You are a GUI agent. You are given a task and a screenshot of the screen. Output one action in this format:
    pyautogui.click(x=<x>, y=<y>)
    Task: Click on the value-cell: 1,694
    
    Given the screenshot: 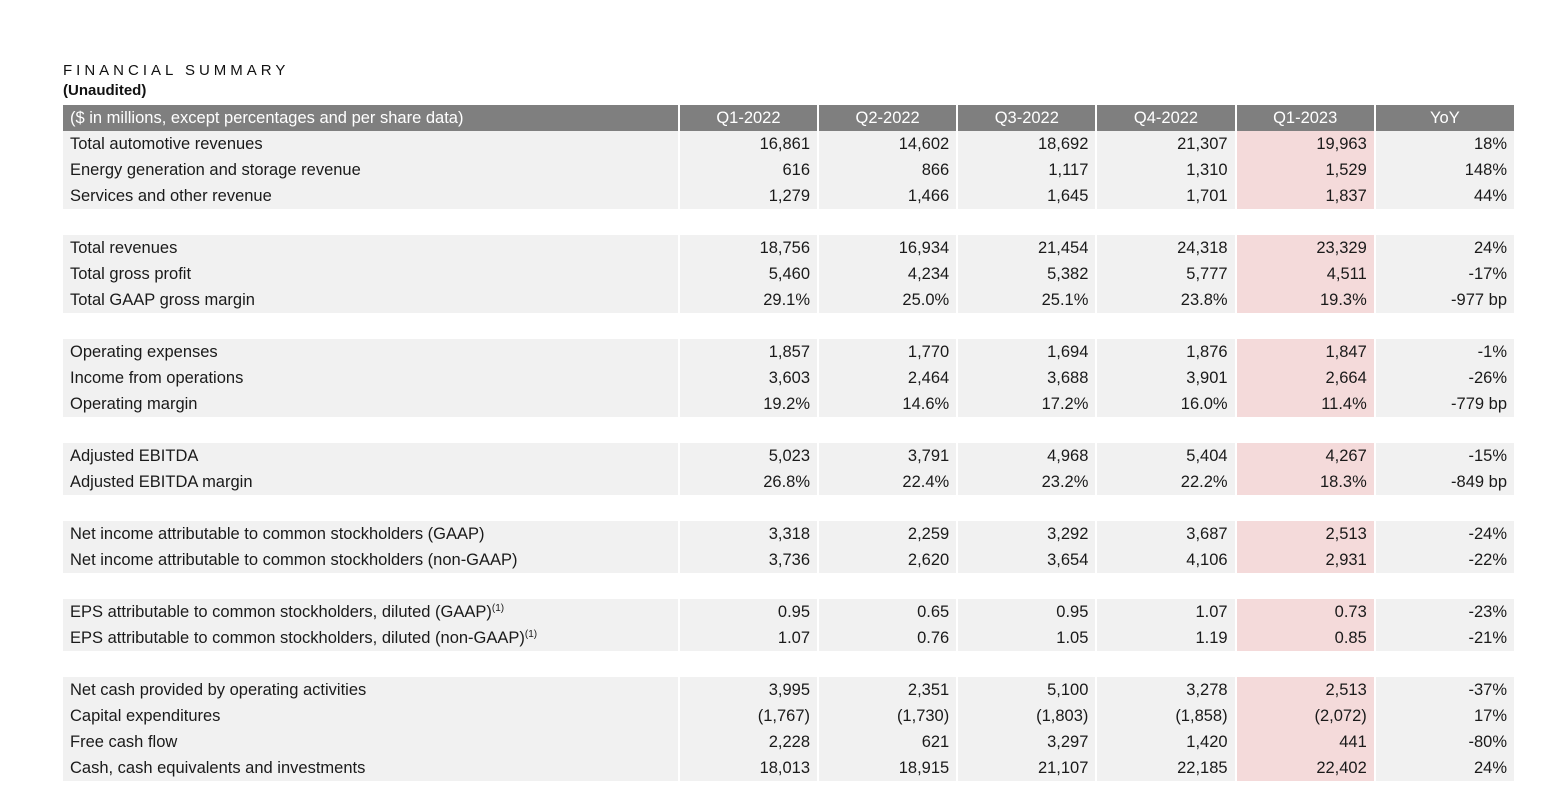 What is the action you would take?
    pyautogui.click(x=1026, y=352)
    